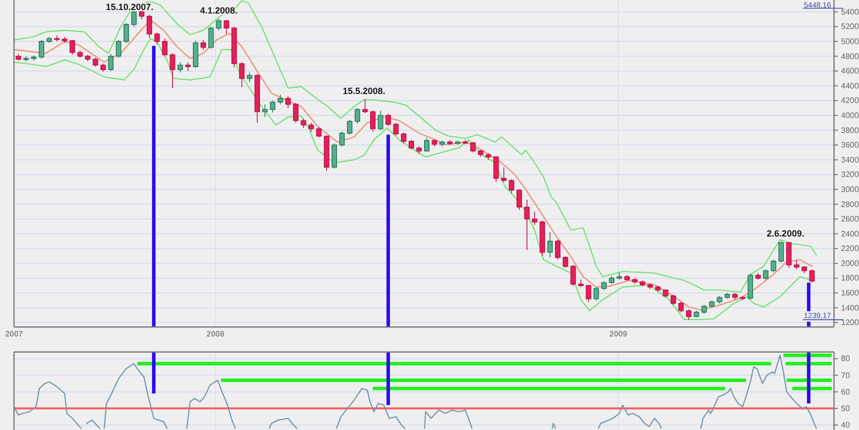  I want to click on y-tick-label: 1400, so click(850, 307).